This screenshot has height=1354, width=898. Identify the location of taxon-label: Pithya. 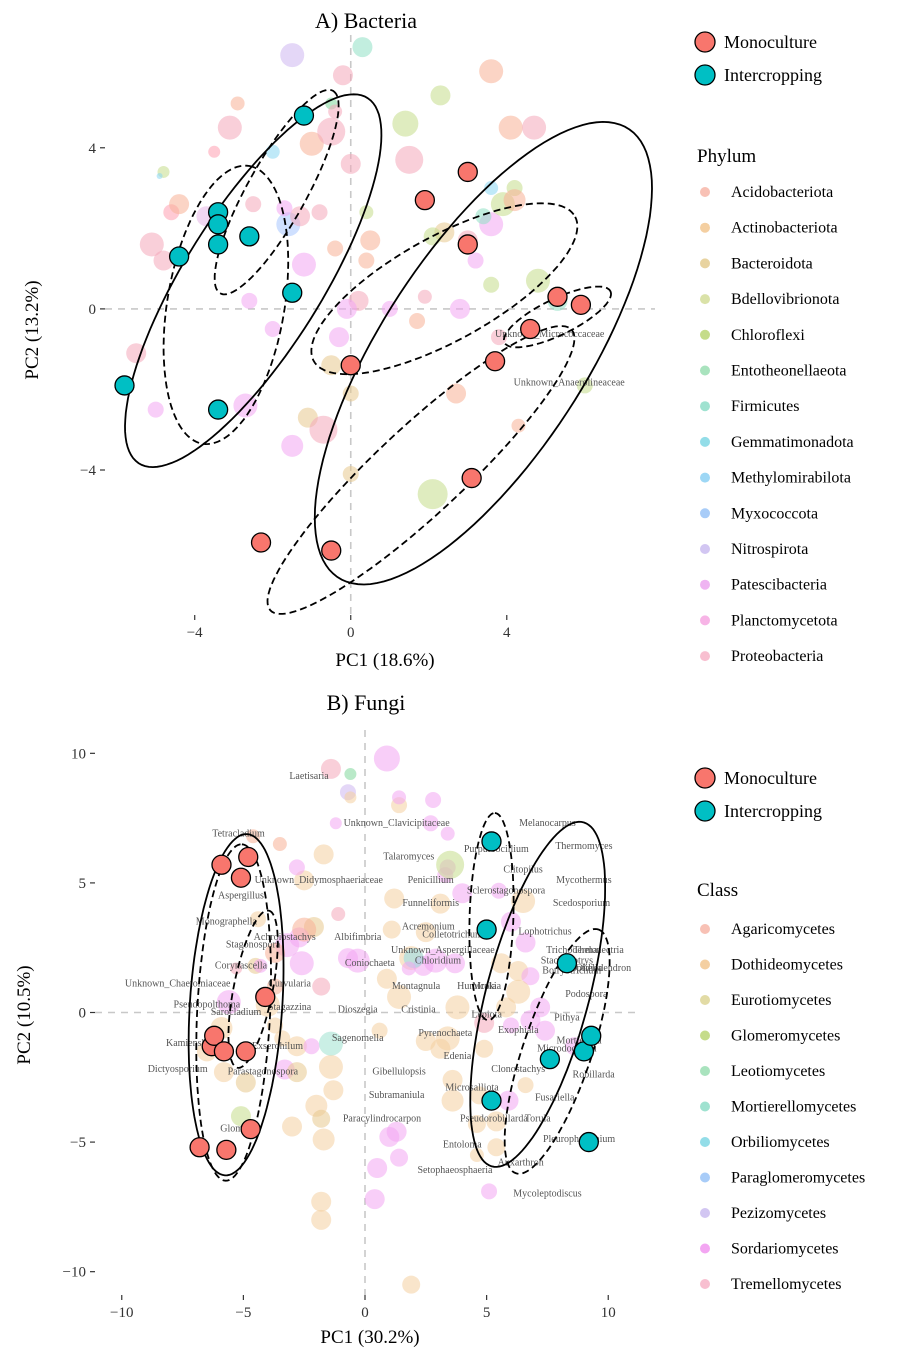
(567, 1017).